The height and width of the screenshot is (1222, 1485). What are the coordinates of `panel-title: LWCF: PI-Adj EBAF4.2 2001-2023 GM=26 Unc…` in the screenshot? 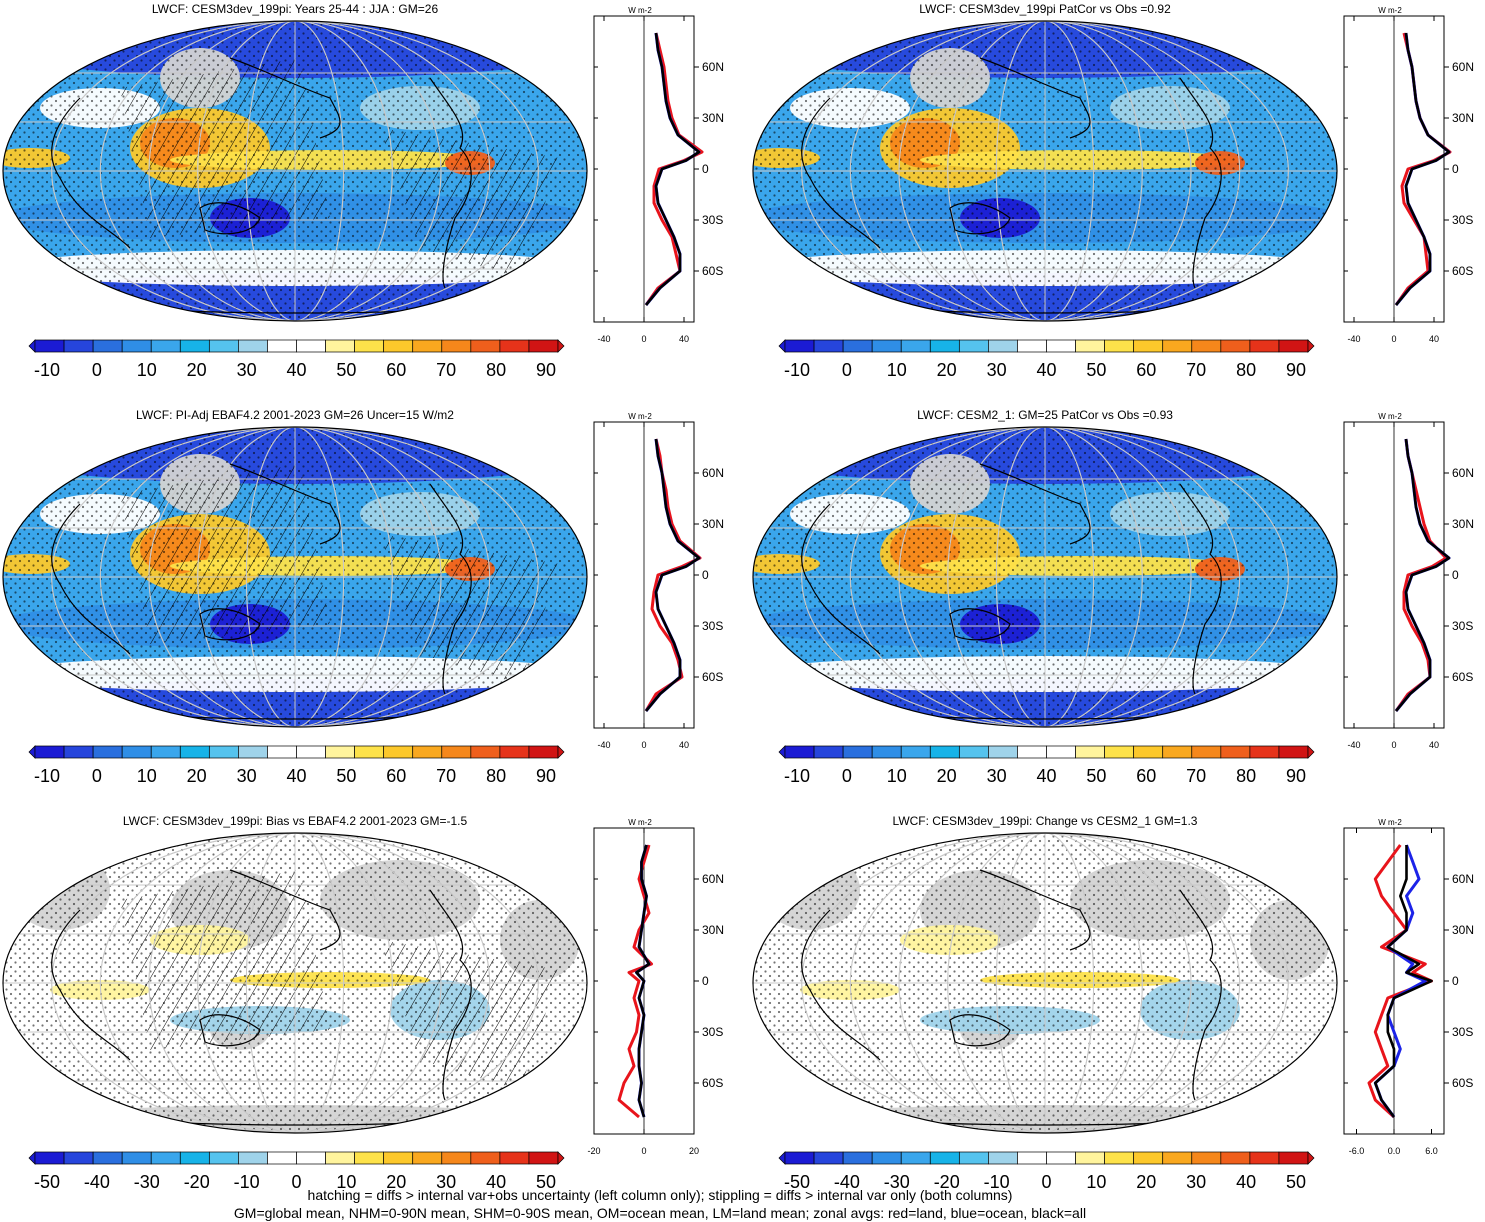 It's located at (295, 415).